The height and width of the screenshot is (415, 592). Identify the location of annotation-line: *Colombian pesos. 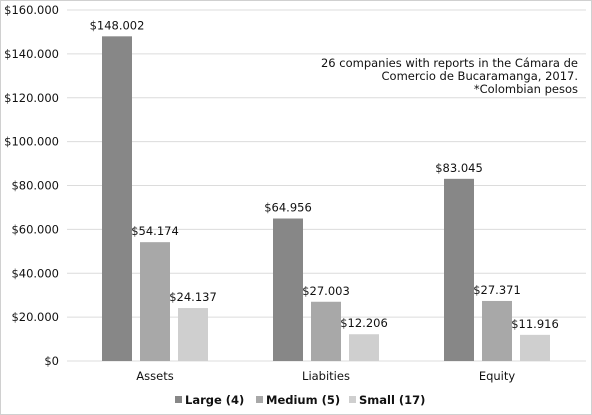
(526, 89).